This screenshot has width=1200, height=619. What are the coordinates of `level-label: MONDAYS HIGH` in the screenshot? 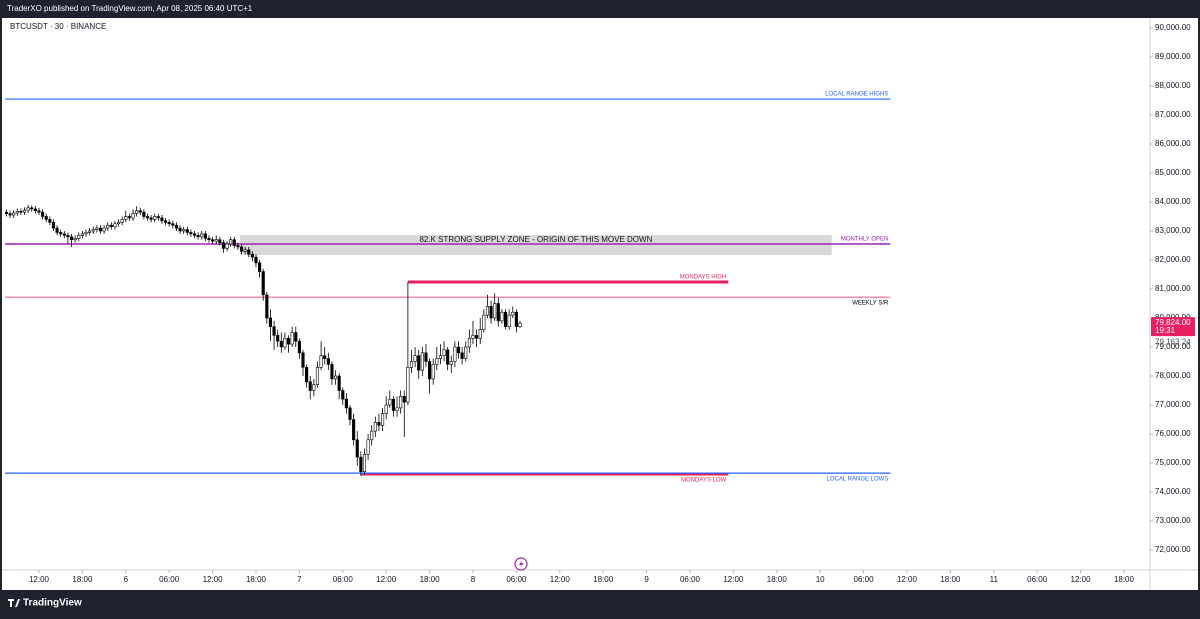 It's located at (703, 278).